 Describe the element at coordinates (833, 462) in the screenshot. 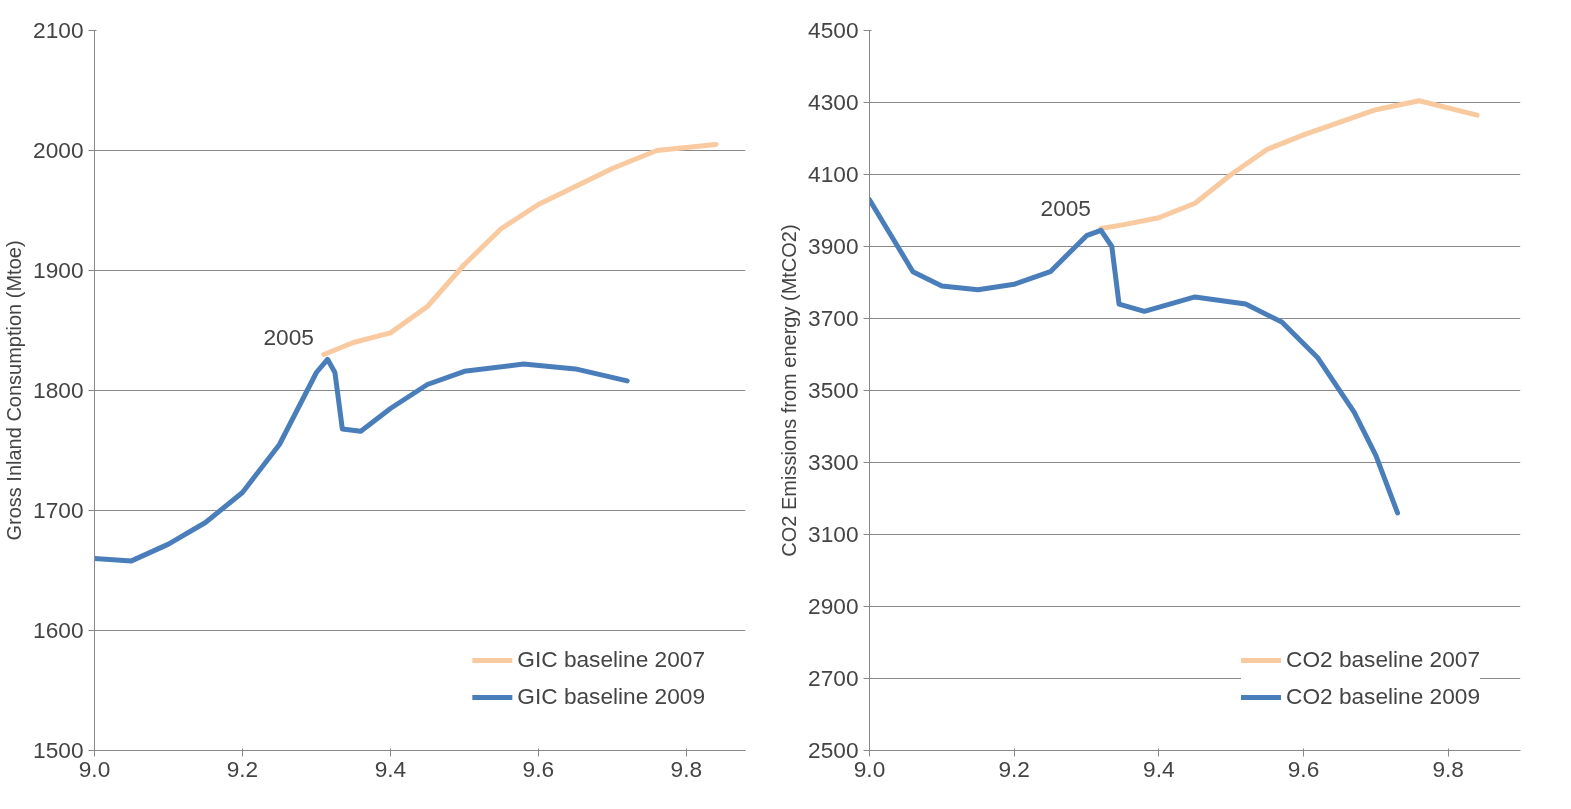

I see `y-tick-label: 3300` at that location.